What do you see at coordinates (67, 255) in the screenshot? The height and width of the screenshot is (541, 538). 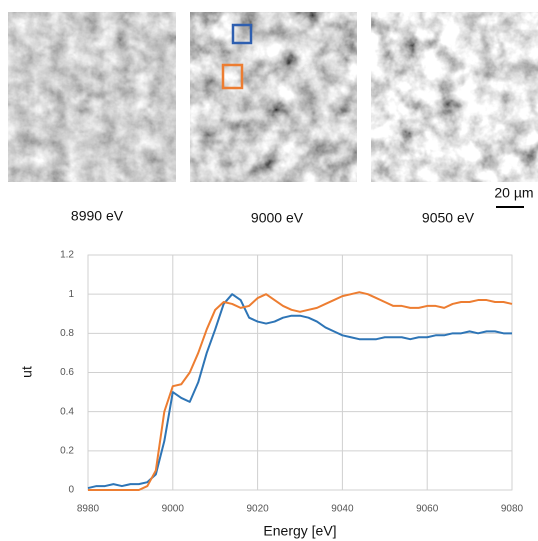 I see `y-tick-label: 1.2` at bounding box center [67, 255].